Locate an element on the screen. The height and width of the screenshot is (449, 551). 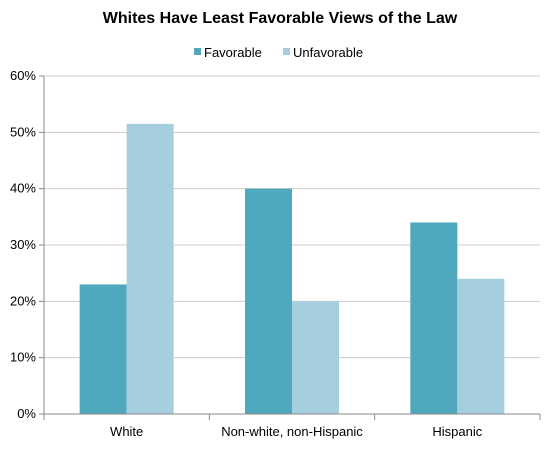
x-axis-ticks: White Non-white, non-Hispanic Hispanic is located at coordinates (292, 426).